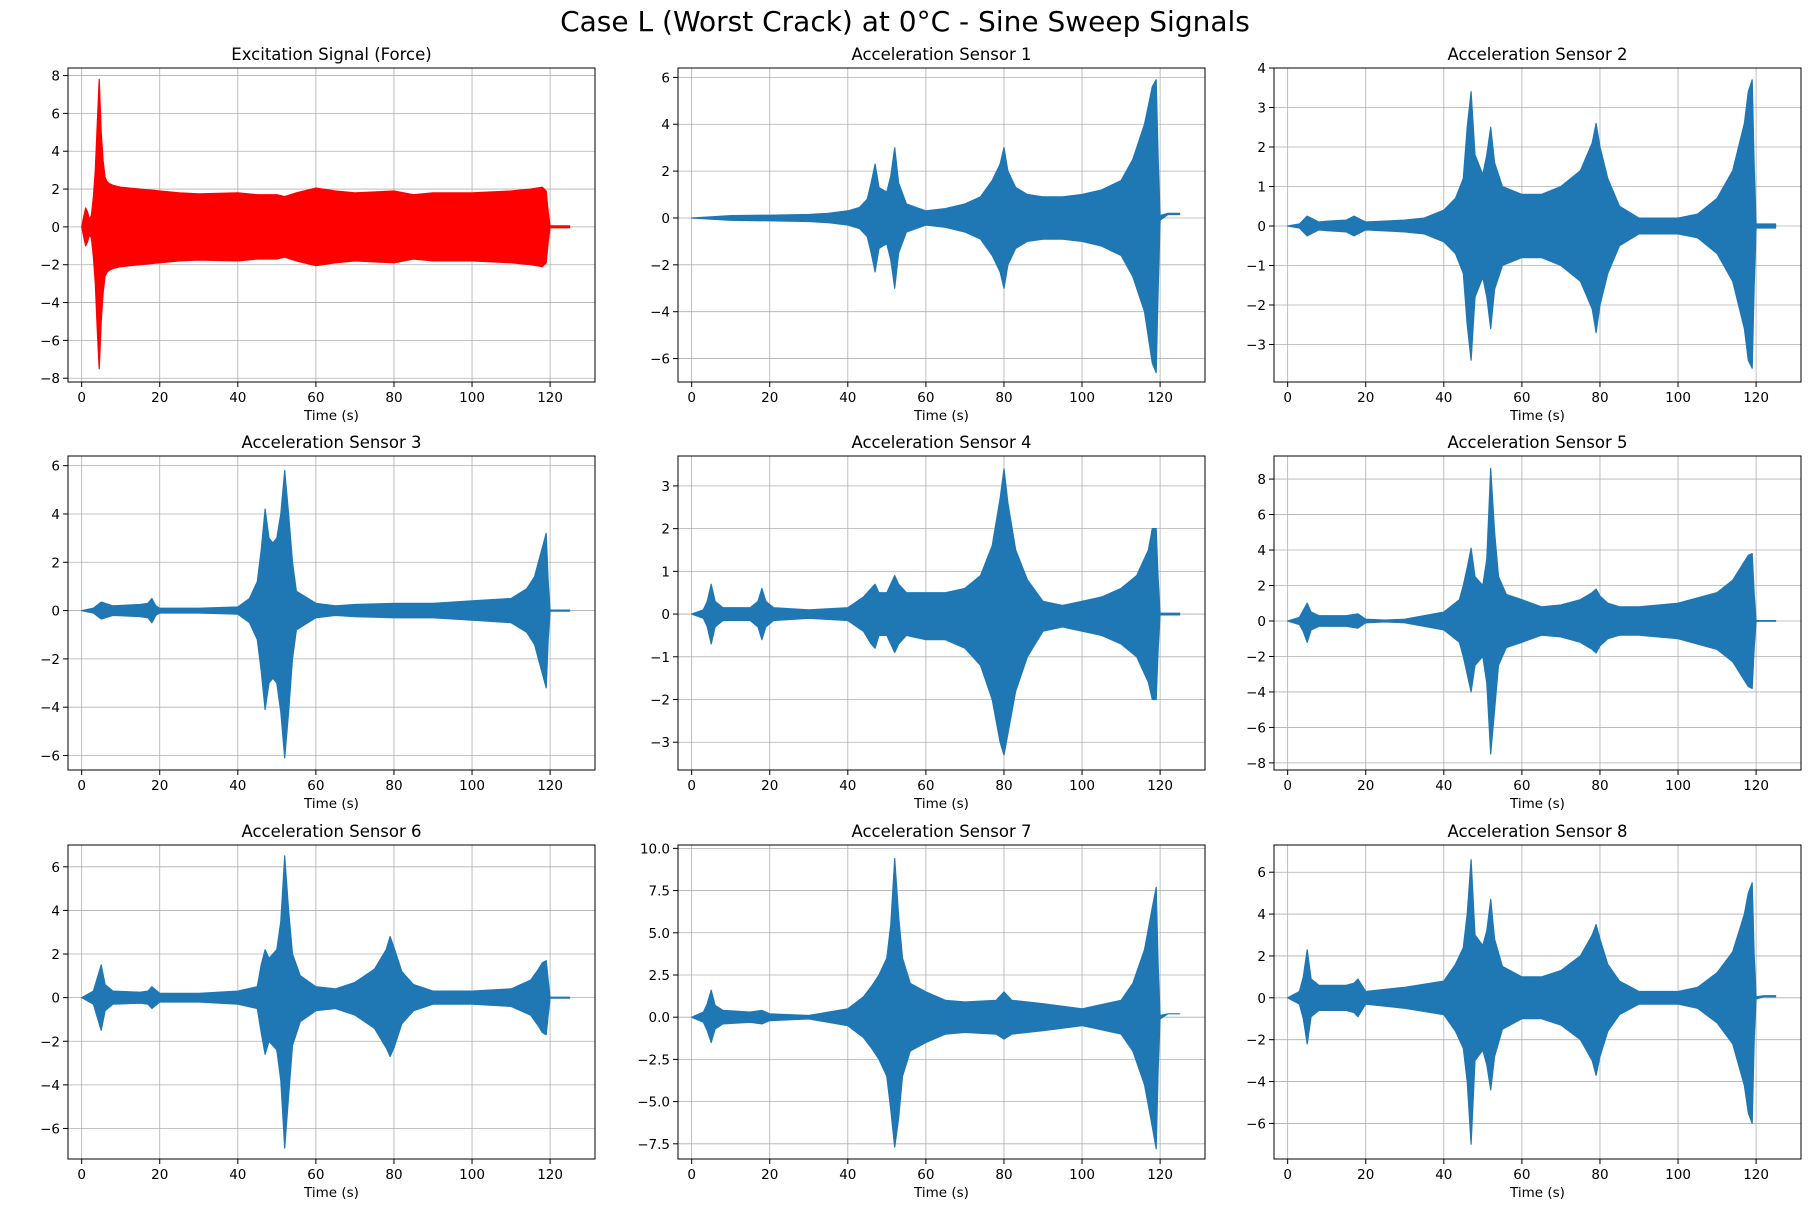 The height and width of the screenshot is (1211, 1811). What do you see at coordinates (659, 934) in the screenshot?
I see `y-tick-label-5: 5.0` at bounding box center [659, 934].